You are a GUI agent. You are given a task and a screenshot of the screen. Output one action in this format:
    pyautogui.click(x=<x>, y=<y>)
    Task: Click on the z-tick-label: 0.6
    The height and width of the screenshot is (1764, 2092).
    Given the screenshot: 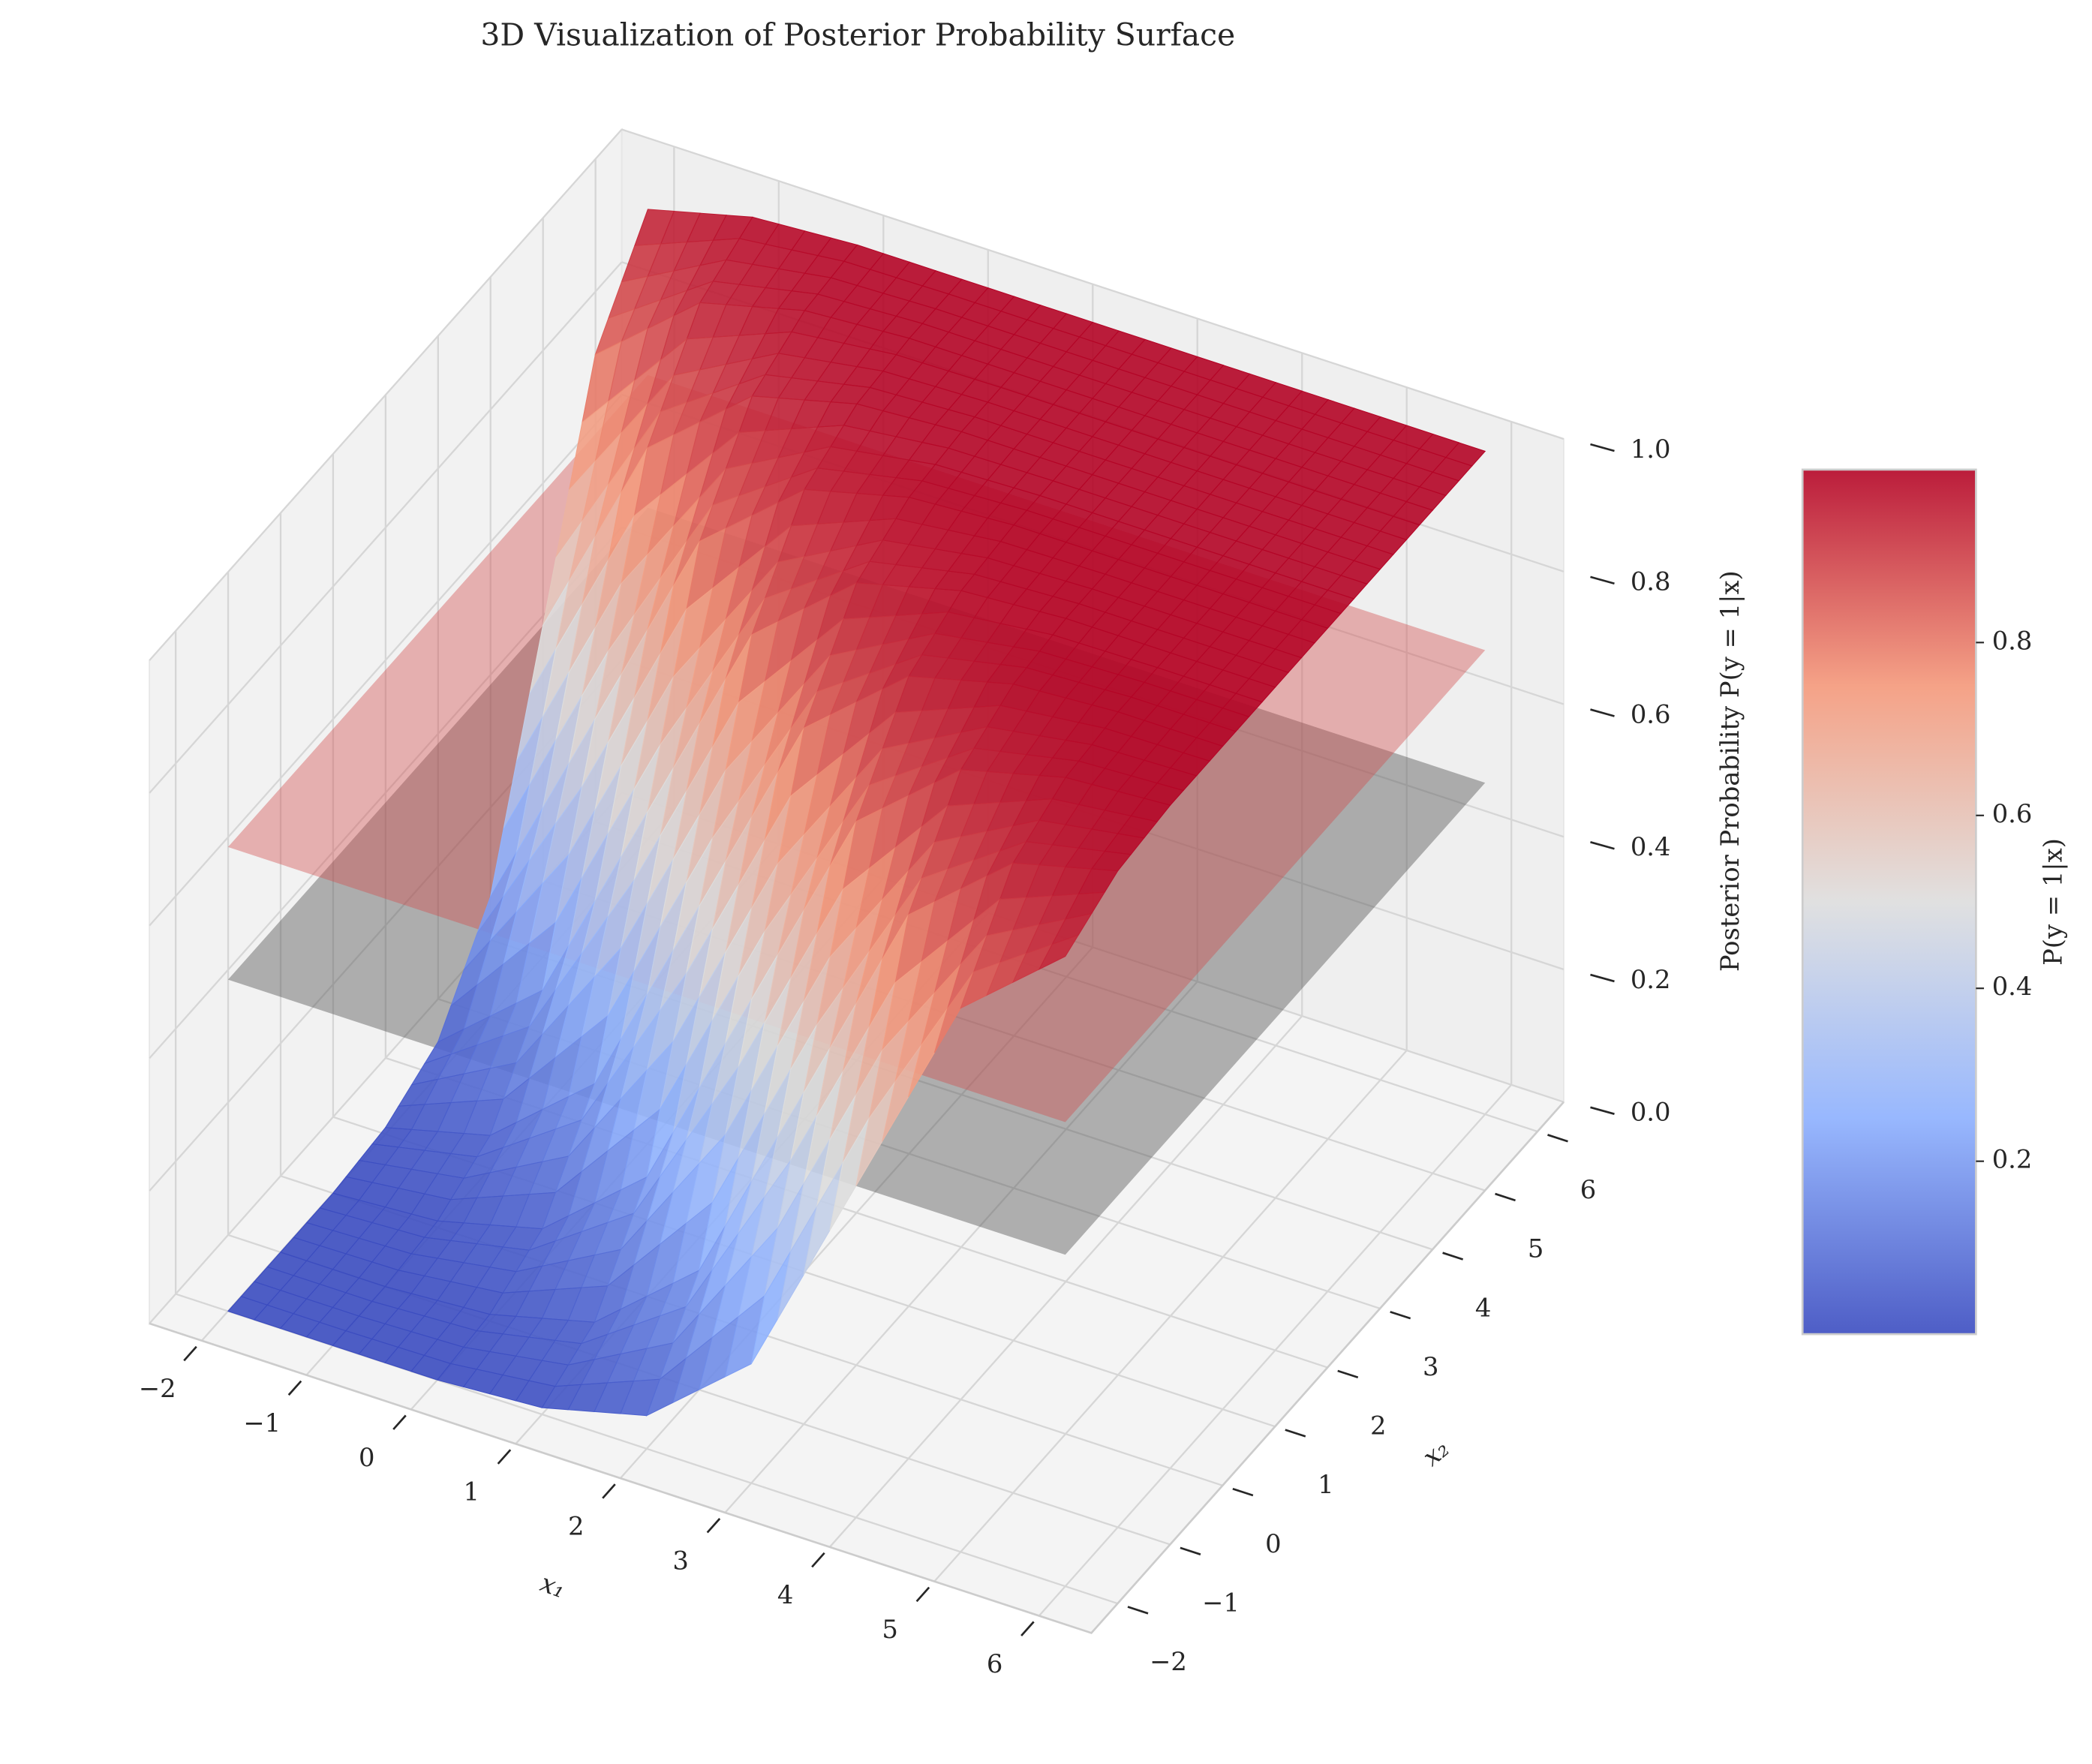 What is the action you would take?
    pyautogui.click(x=1651, y=714)
    